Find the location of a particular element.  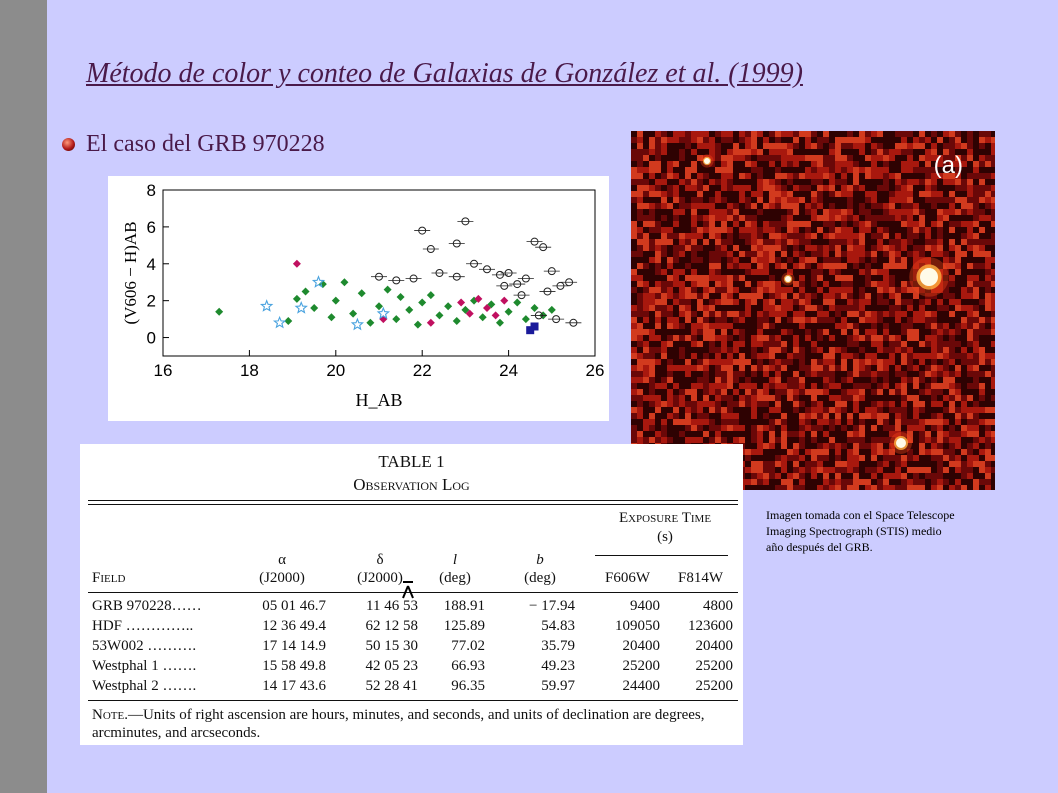

table-cell: 42 05 23 is located at coordinates (392, 666).